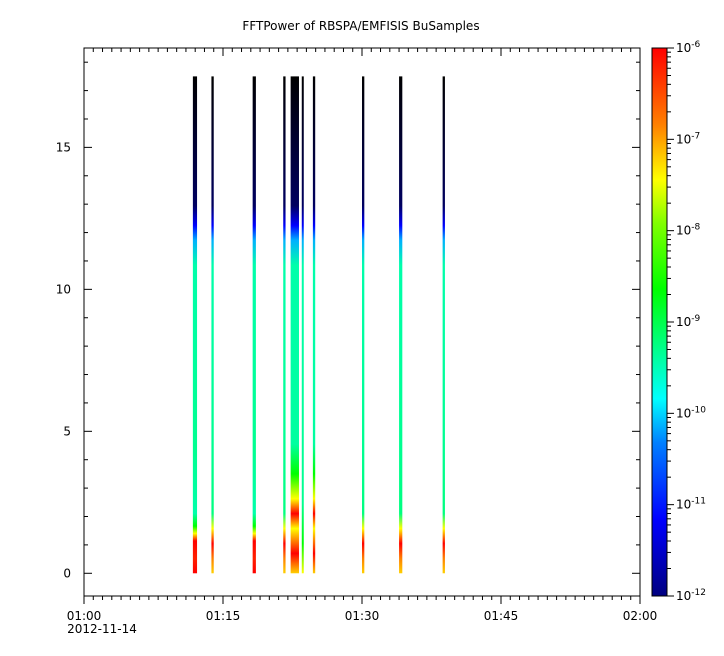 Image resolution: width=724 pixels, height=656 pixels. I want to click on x-tick-label: 01:30, so click(362, 616).